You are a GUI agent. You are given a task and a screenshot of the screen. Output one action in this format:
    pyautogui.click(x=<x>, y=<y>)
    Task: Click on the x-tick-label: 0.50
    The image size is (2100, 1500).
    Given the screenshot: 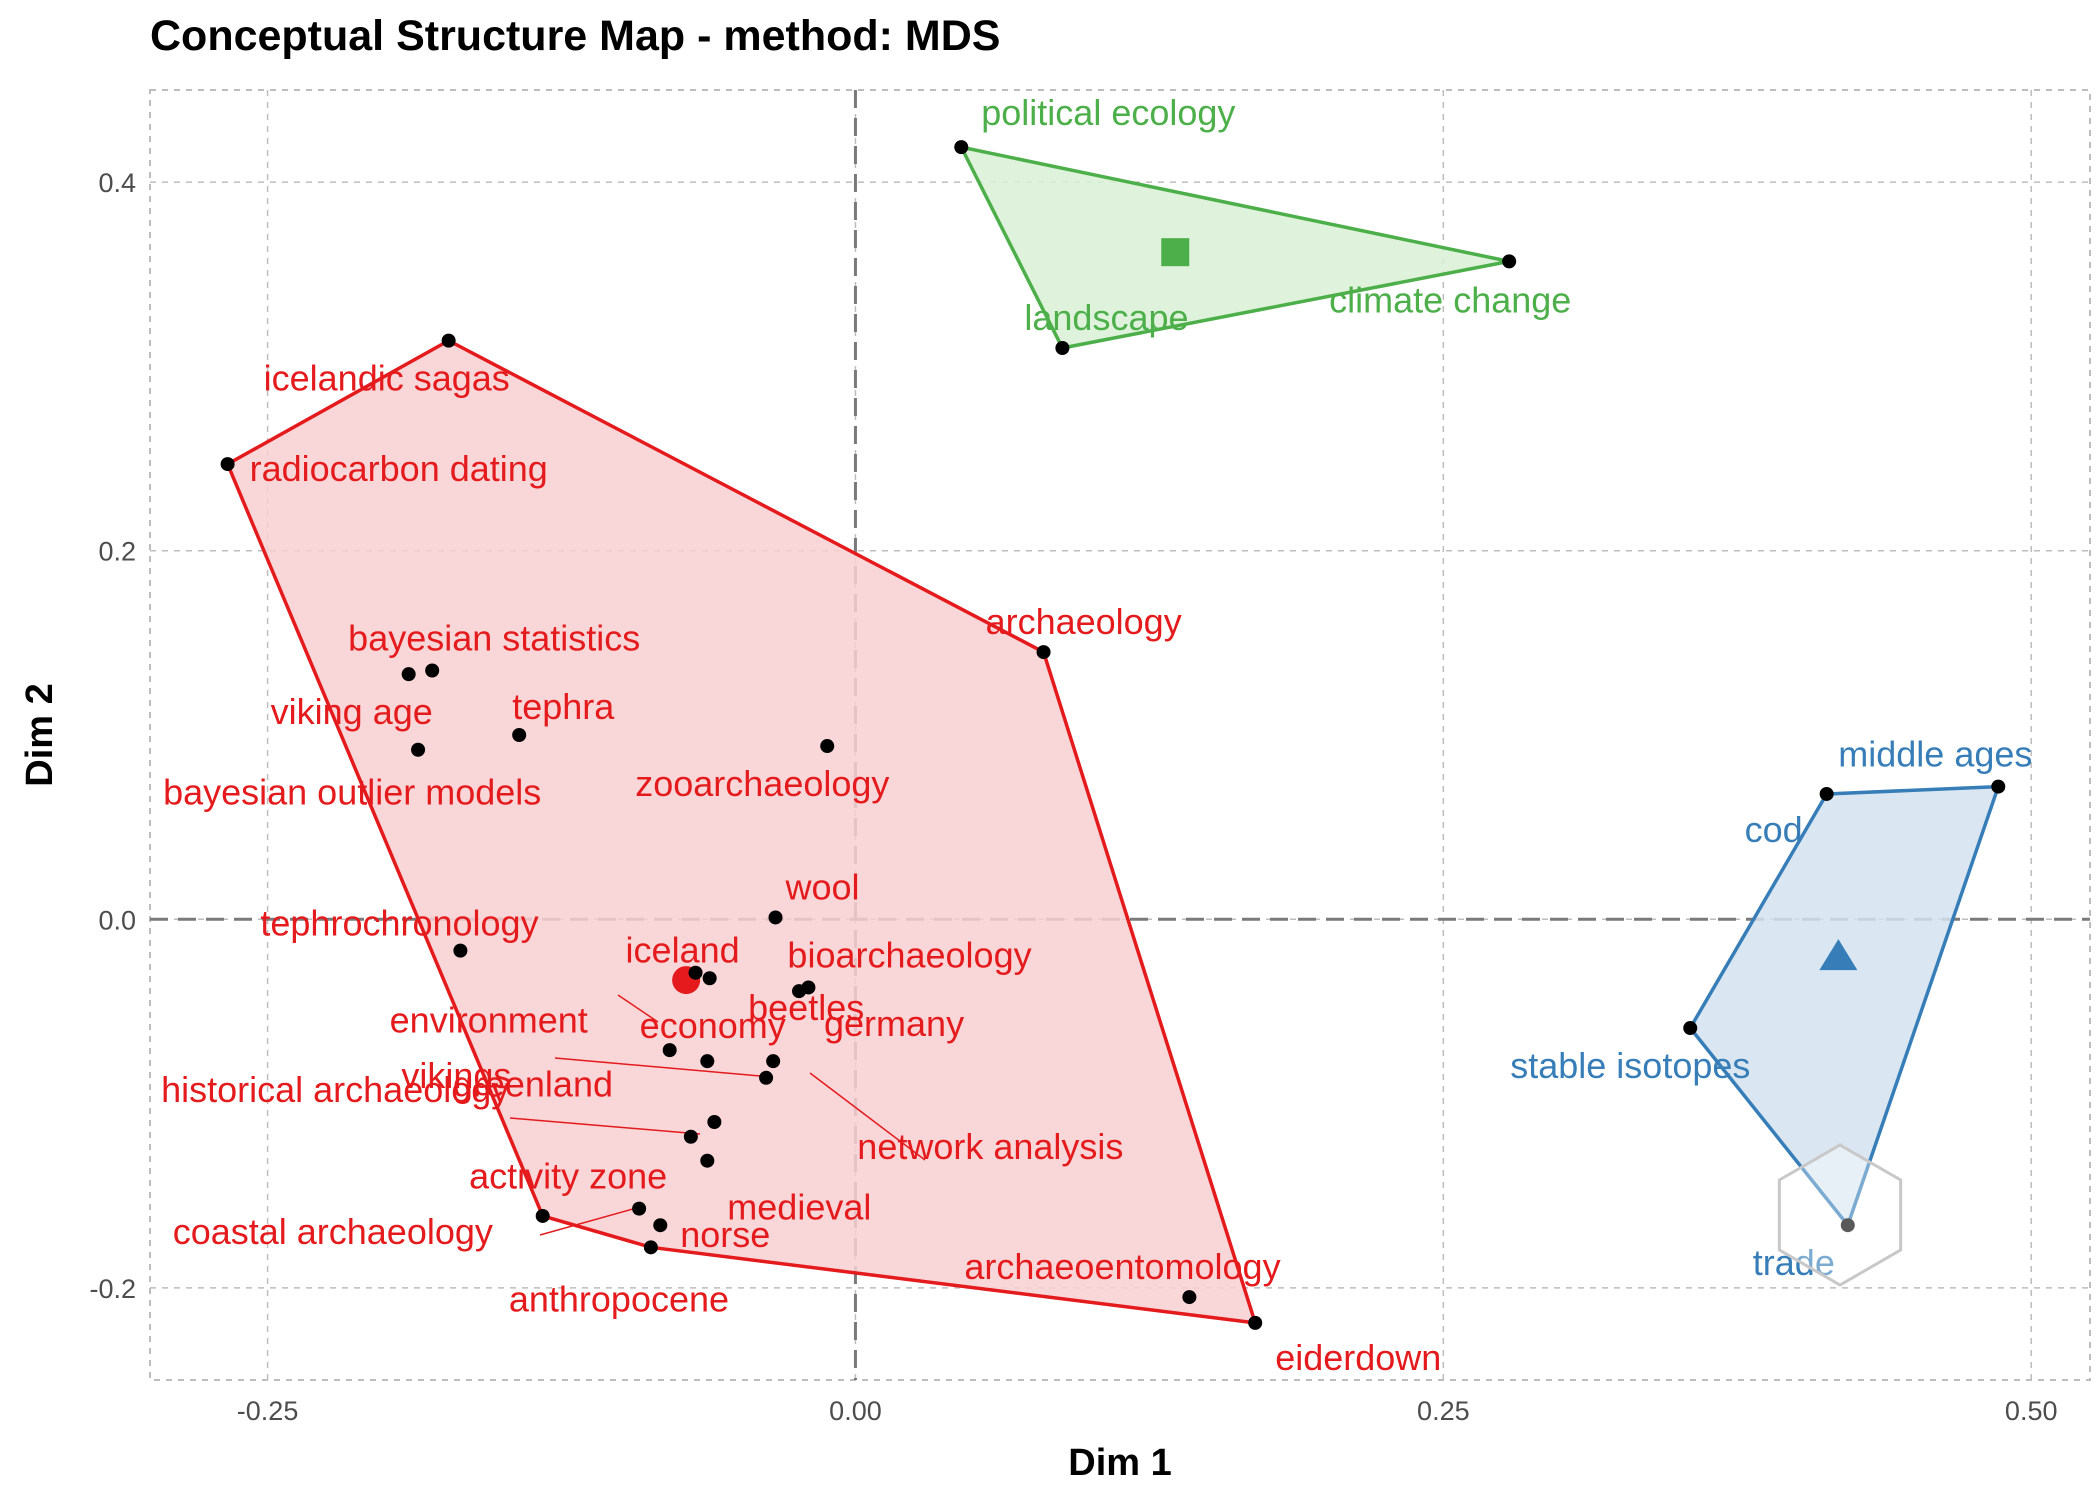 What is the action you would take?
    pyautogui.click(x=2031, y=1411)
    